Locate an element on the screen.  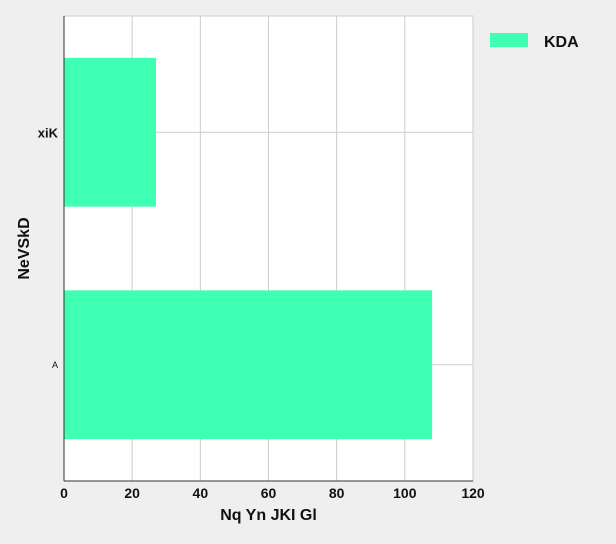
bar-xiK is located at coordinates (110, 132).